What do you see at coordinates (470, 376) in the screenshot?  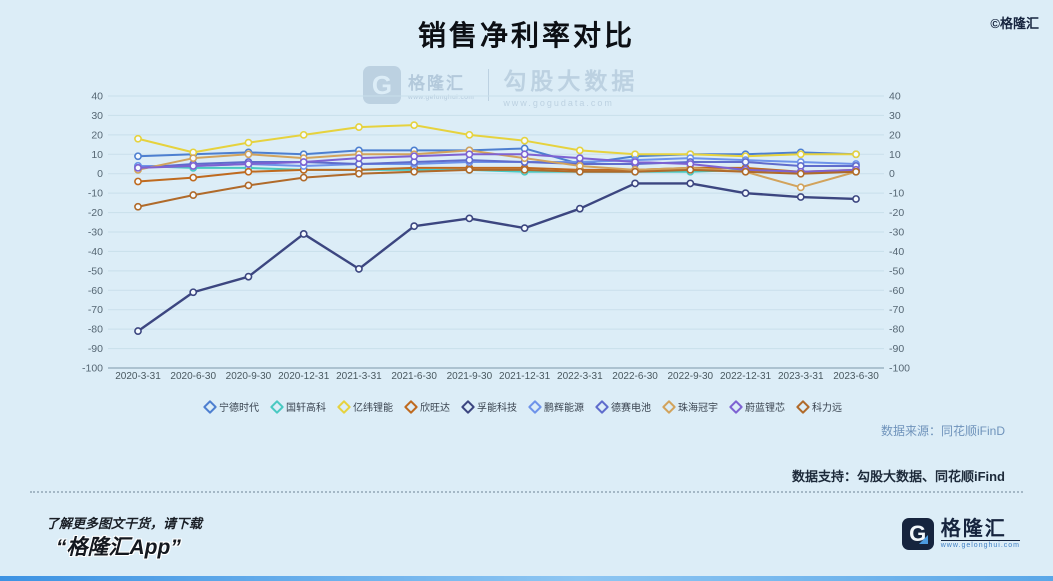 I see `svg-text: 2021-9-30` at bounding box center [470, 376].